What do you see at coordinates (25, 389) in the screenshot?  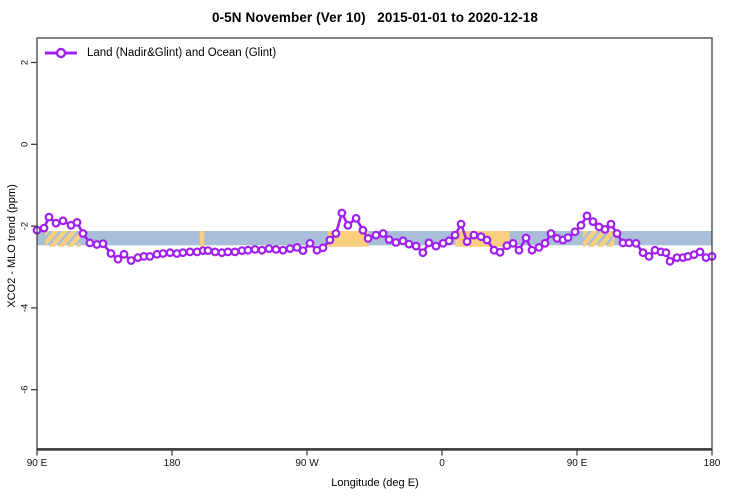 I see `y-tick-label: -6` at bounding box center [25, 389].